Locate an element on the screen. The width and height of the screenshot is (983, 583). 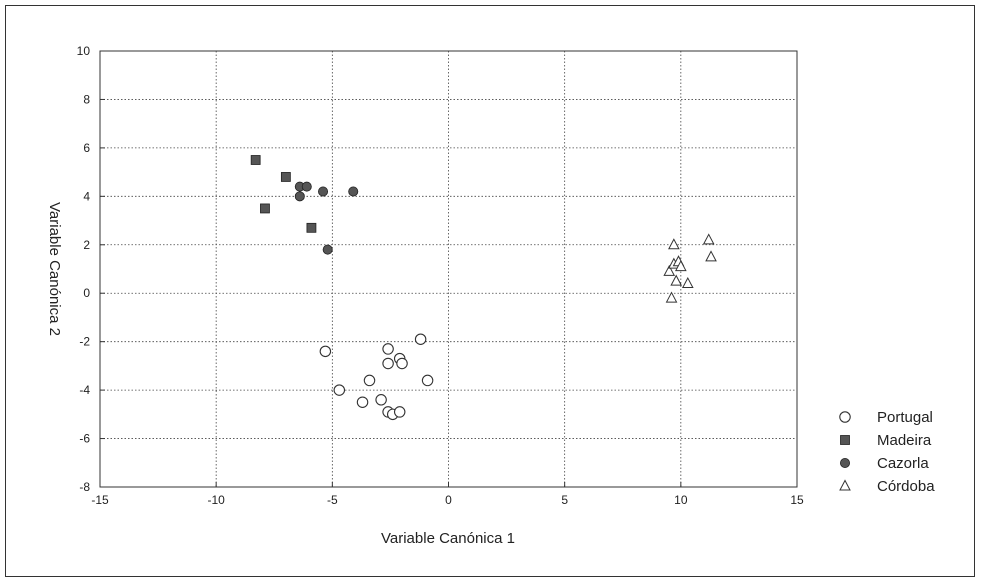
legend-marker-cazorla is located at coordinates (845, 462).